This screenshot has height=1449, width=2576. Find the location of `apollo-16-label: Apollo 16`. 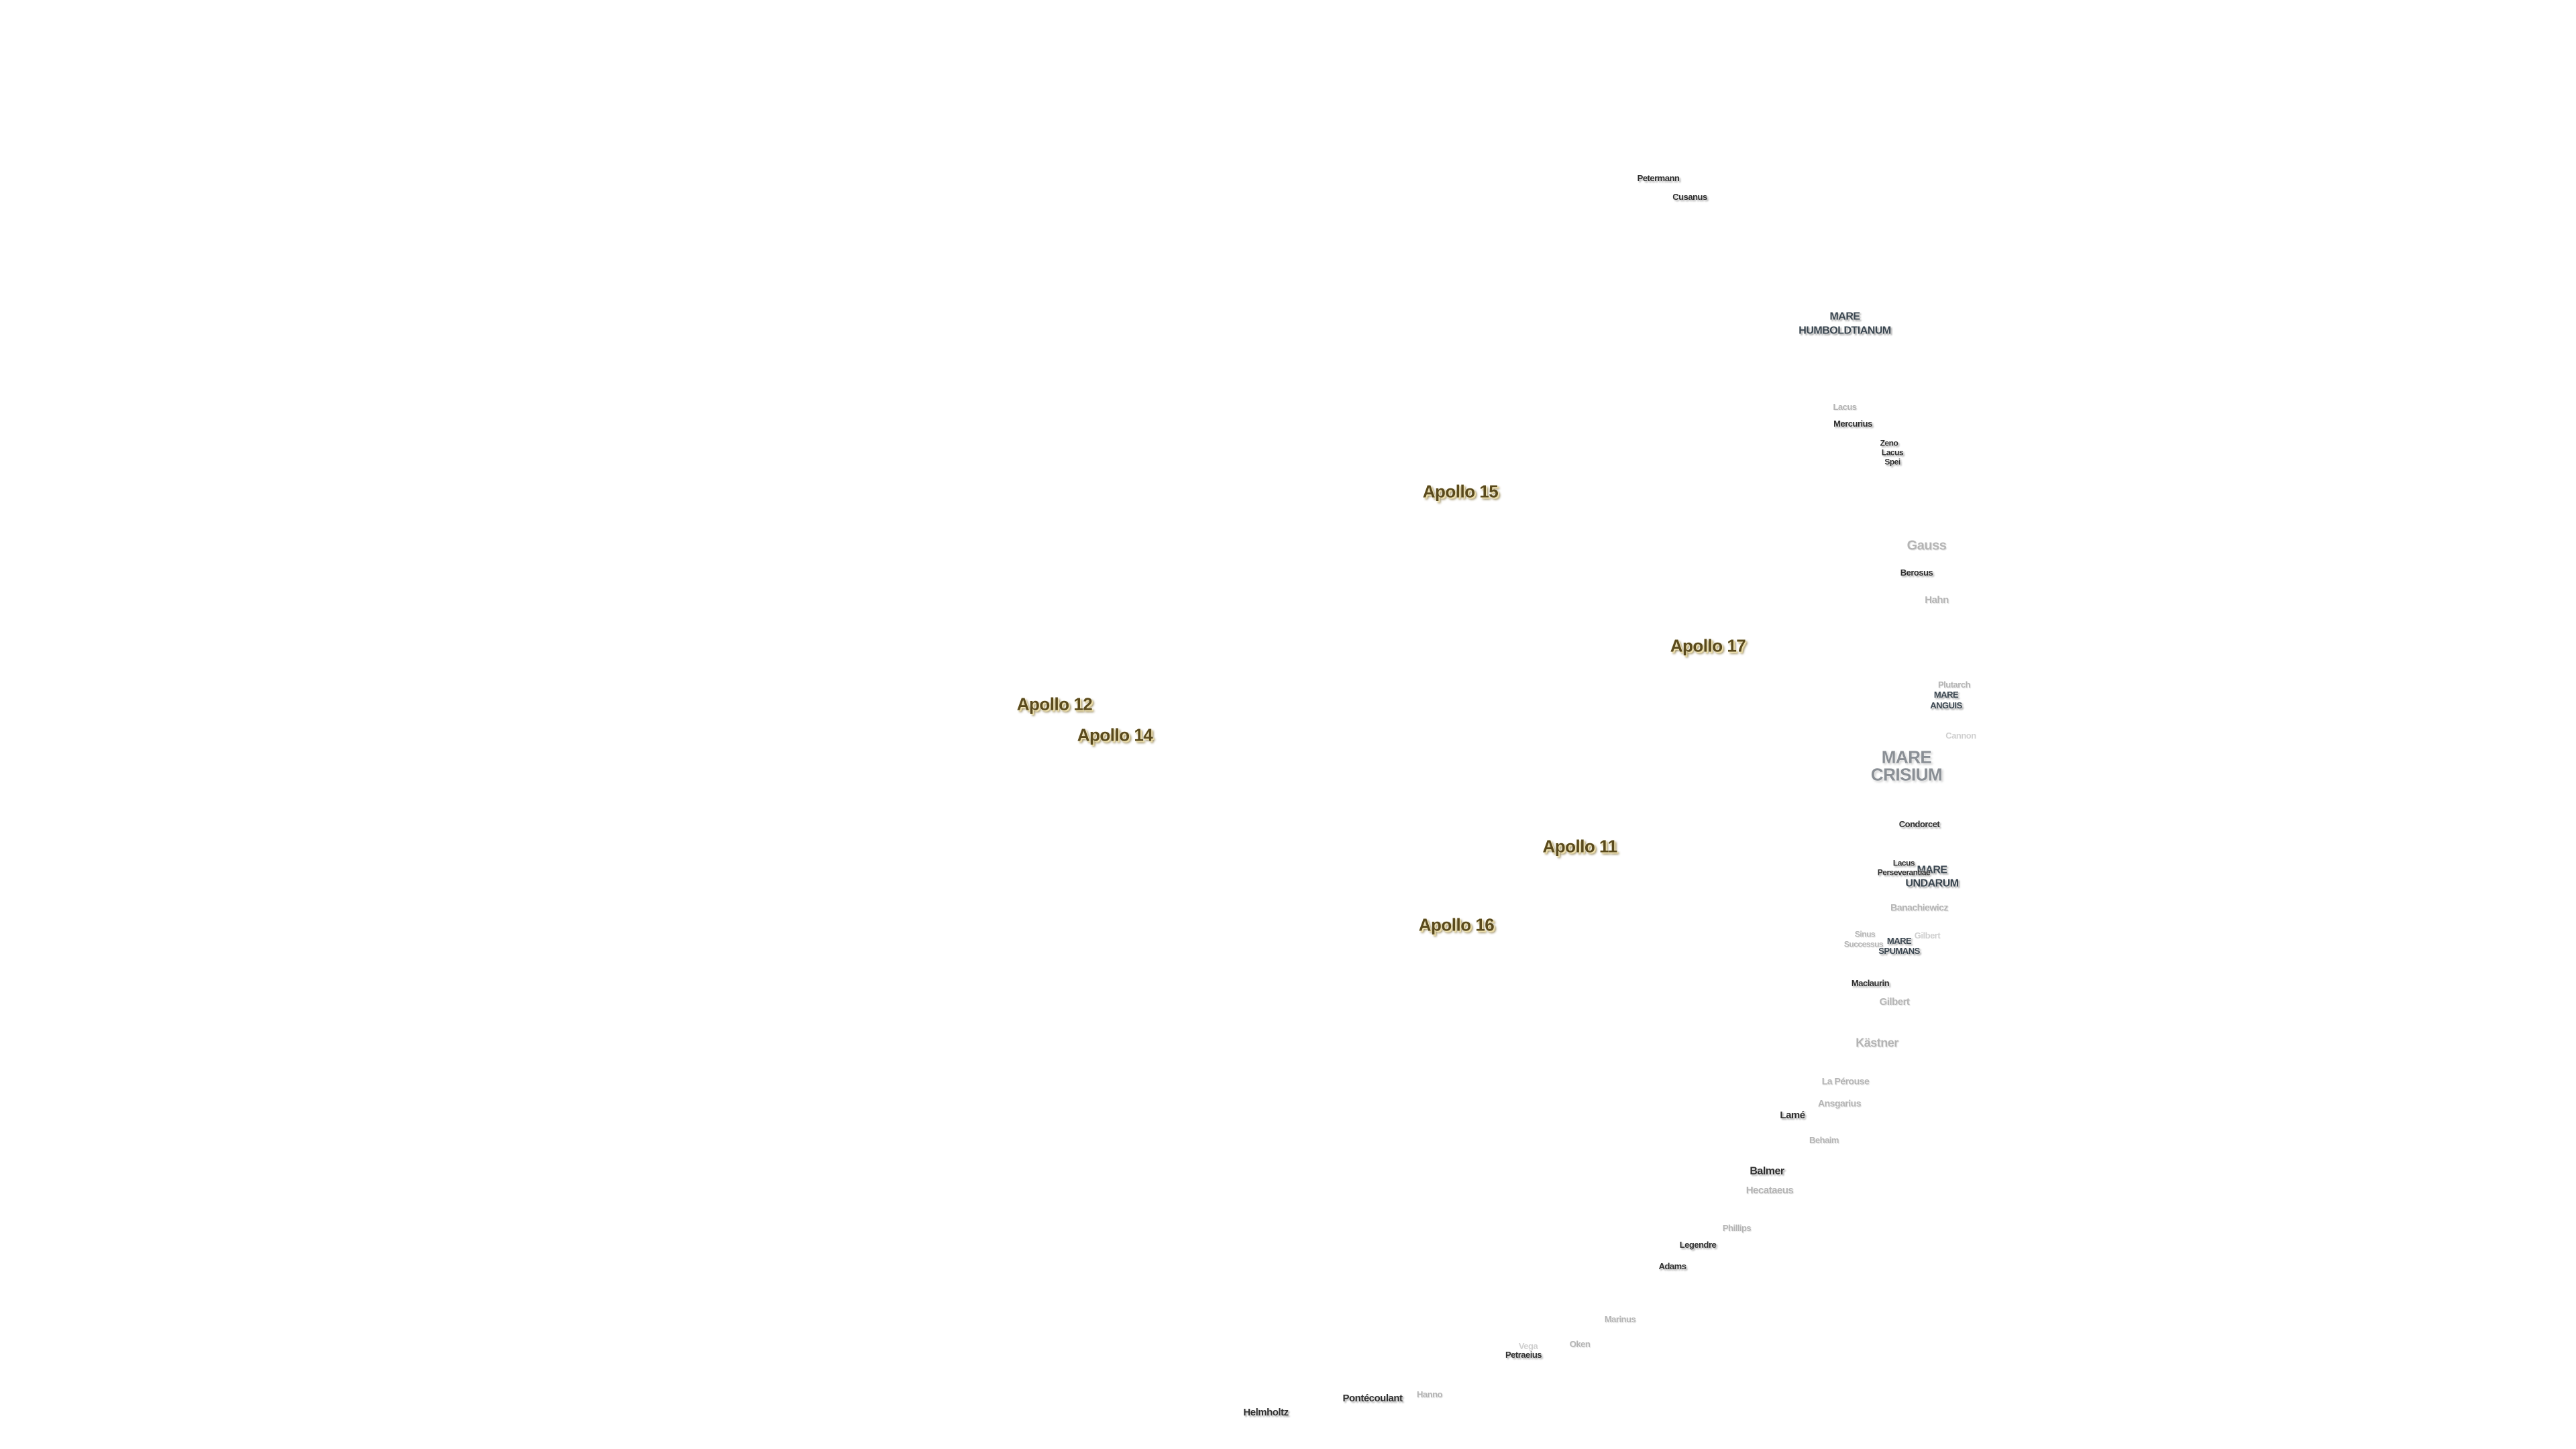

apollo-16-label: Apollo 16 is located at coordinates (1456, 924).